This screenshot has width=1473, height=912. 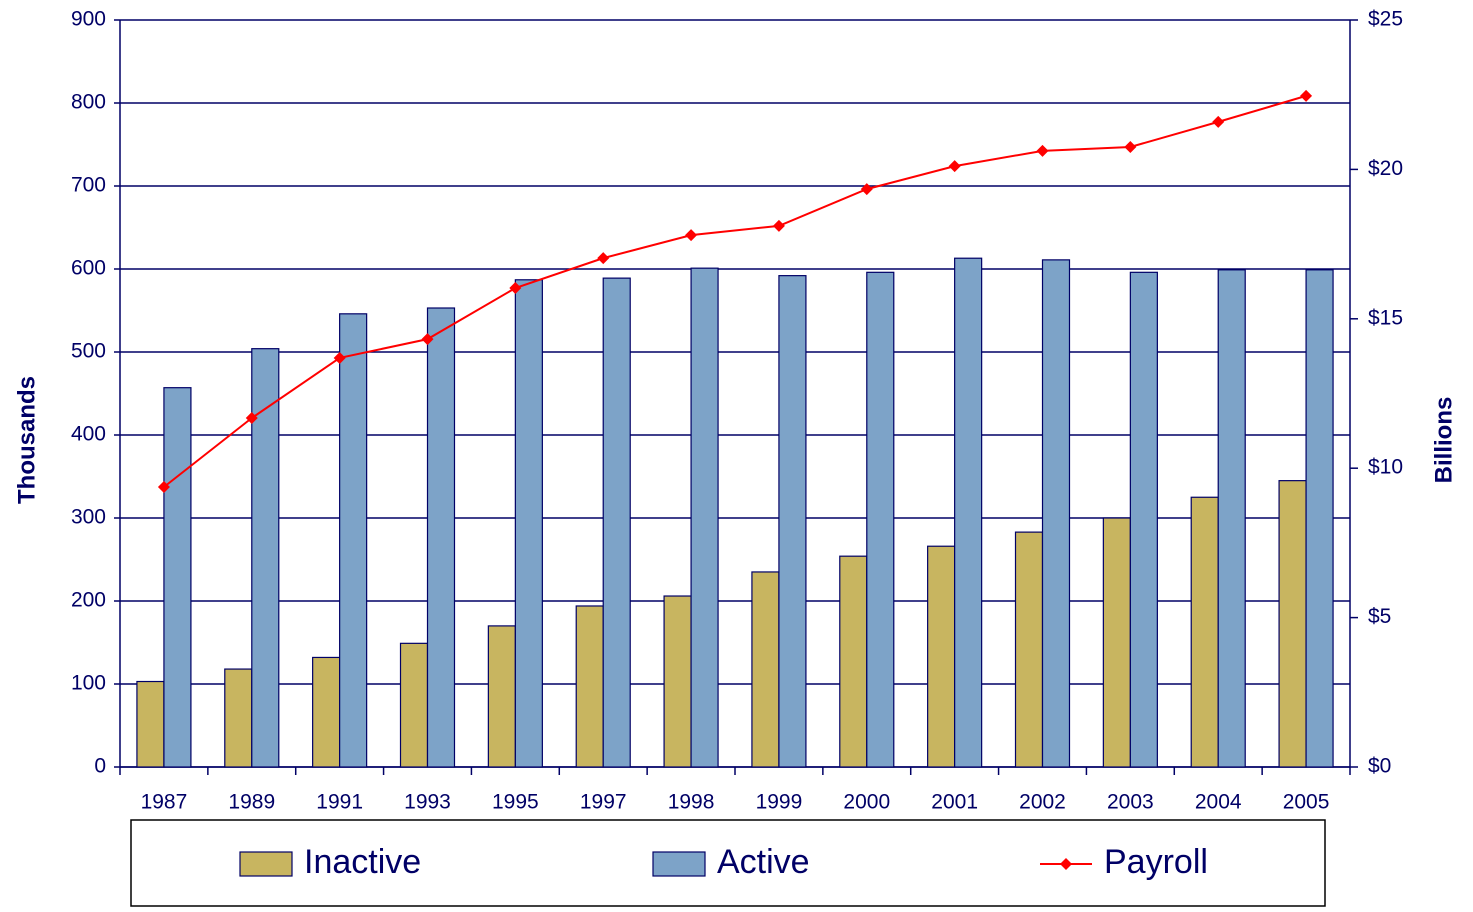 What do you see at coordinates (88, 185) in the screenshot?
I see `y-tick-label: 700` at bounding box center [88, 185].